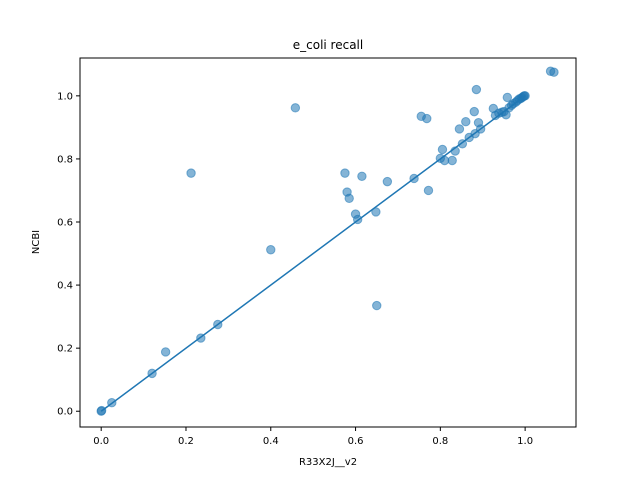 The height and width of the screenshot is (480, 640). Describe the element at coordinates (65, 349) in the screenshot. I see `y-tick-label-1: 0.2` at that location.